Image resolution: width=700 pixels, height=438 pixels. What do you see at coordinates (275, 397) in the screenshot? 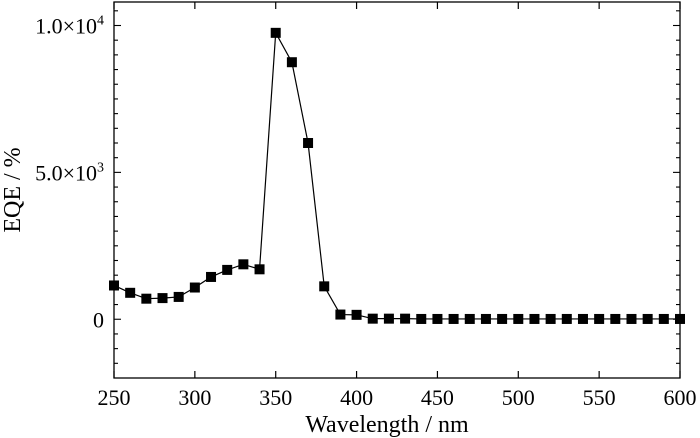
I see `x-tick-label: 350` at bounding box center [275, 397].